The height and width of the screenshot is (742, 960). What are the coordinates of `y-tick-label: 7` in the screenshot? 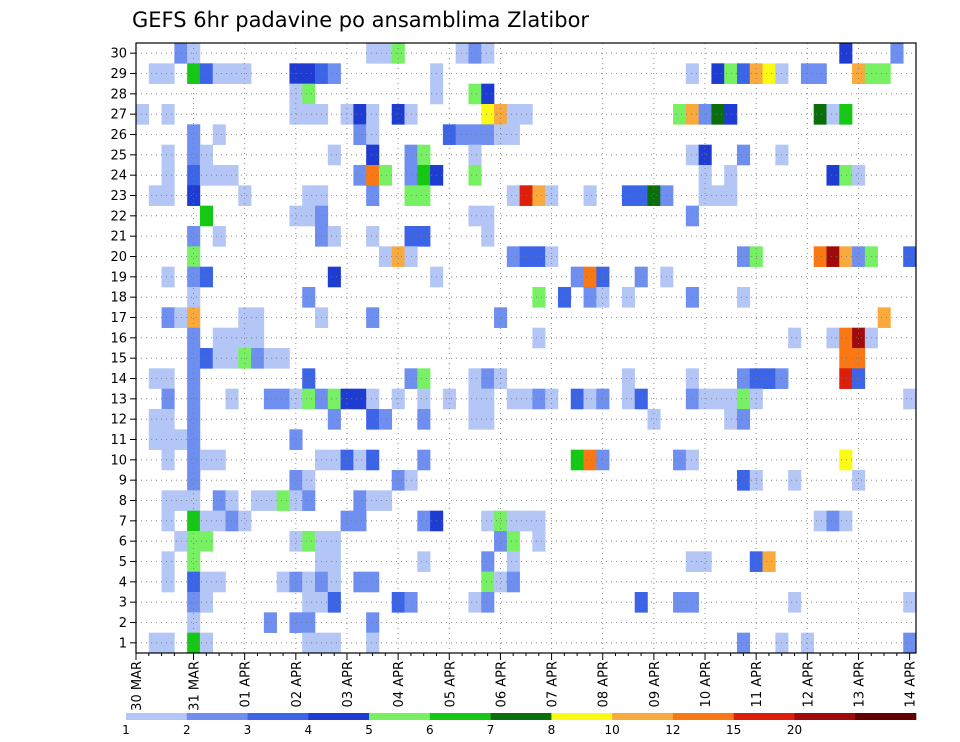 It's located at (123, 521).